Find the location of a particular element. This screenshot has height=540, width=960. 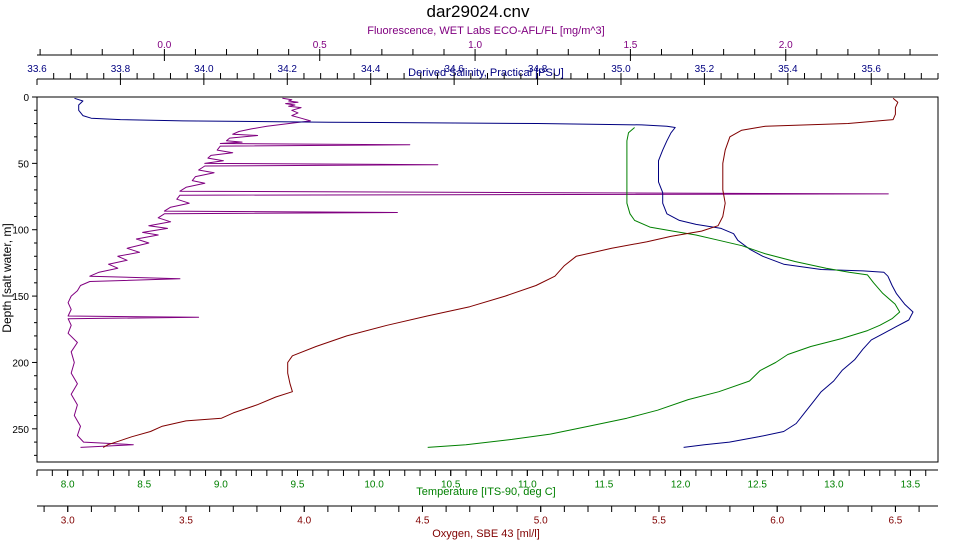

oxygen-axis-label: Oxygen, SBE 43 [ml/l] is located at coordinates (486, 534).